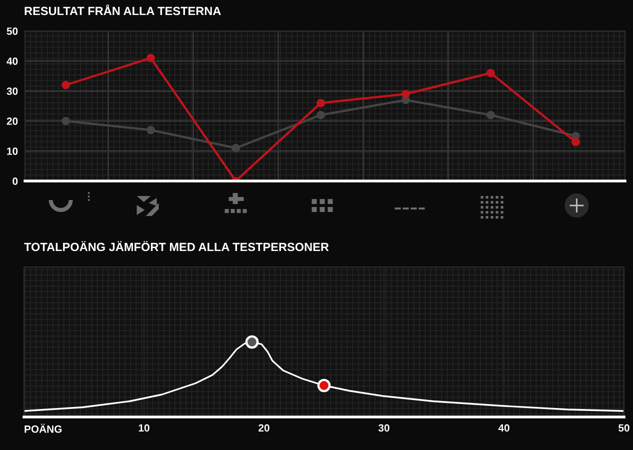 The height and width of the screenshot is (450, 633). Describe the element at coordinates (122, 10) in the screenshot. I see `chart-title: RESULTAT FRÅN ALLA TESTERNA` at that location.